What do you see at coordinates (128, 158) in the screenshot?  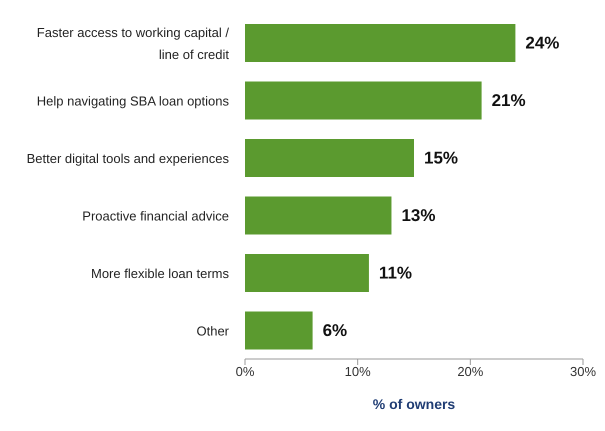 I see `y-tick-label: Better digital tools and experiences` at bounding box center [128, 158].